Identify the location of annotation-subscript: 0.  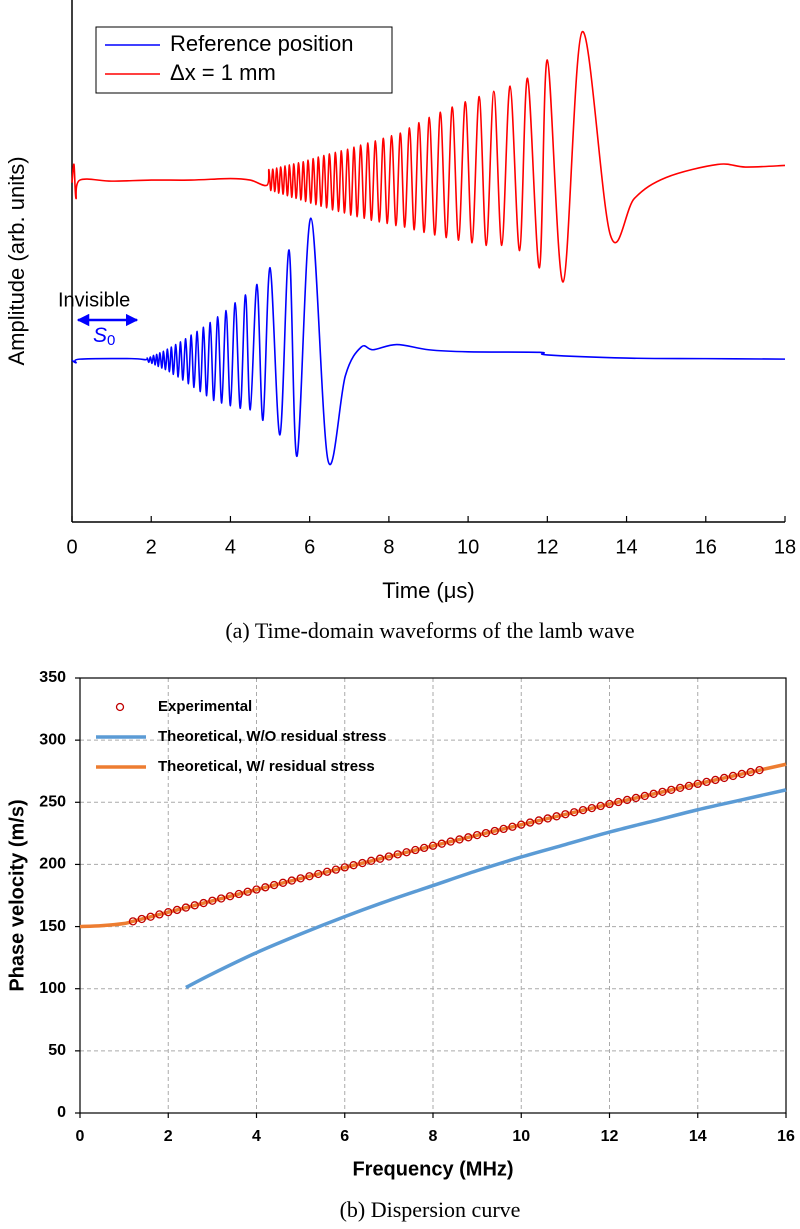
(111, 340).